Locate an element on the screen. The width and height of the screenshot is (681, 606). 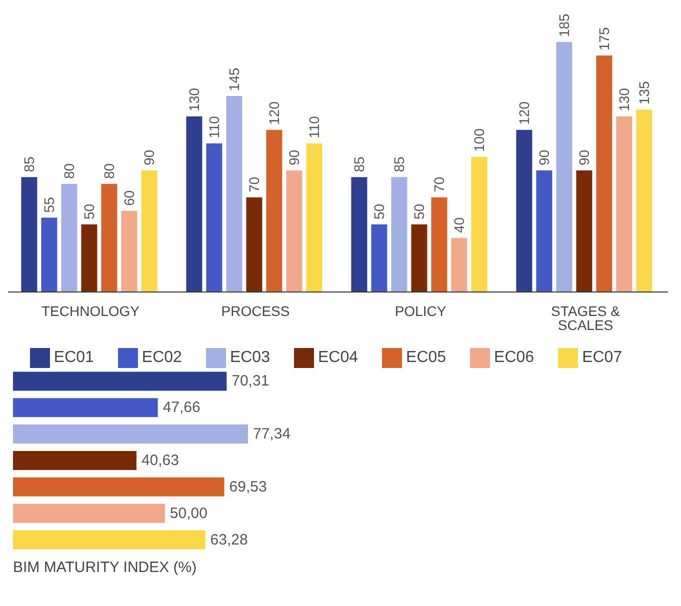
data-label: 69,53 is located at coordinates (248, 487).